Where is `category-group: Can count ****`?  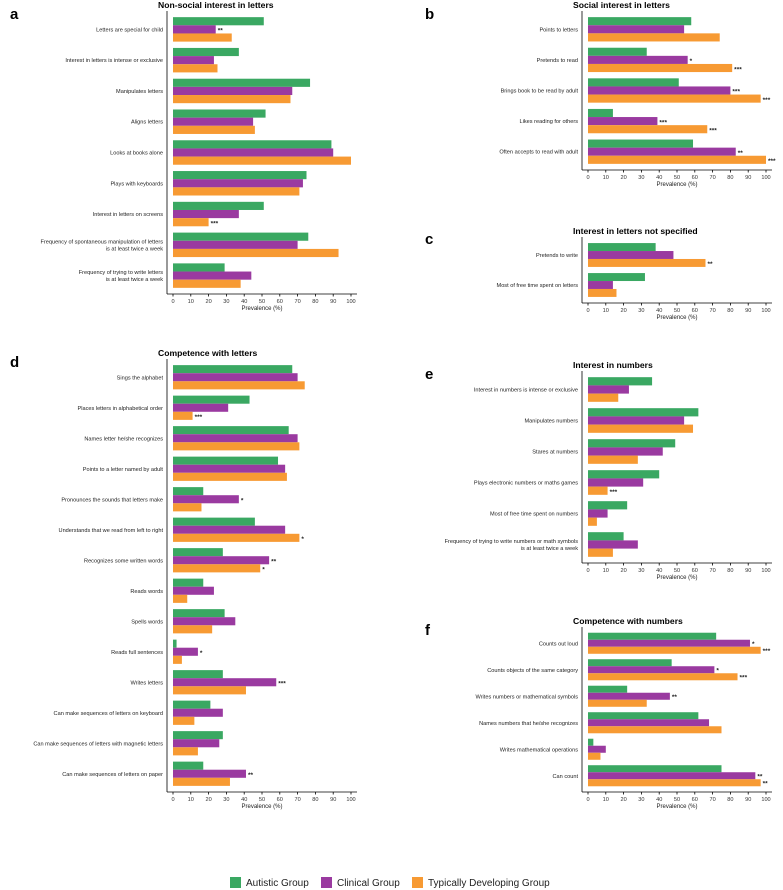
category-group: Can count **** is located at coordinates (661, 776).